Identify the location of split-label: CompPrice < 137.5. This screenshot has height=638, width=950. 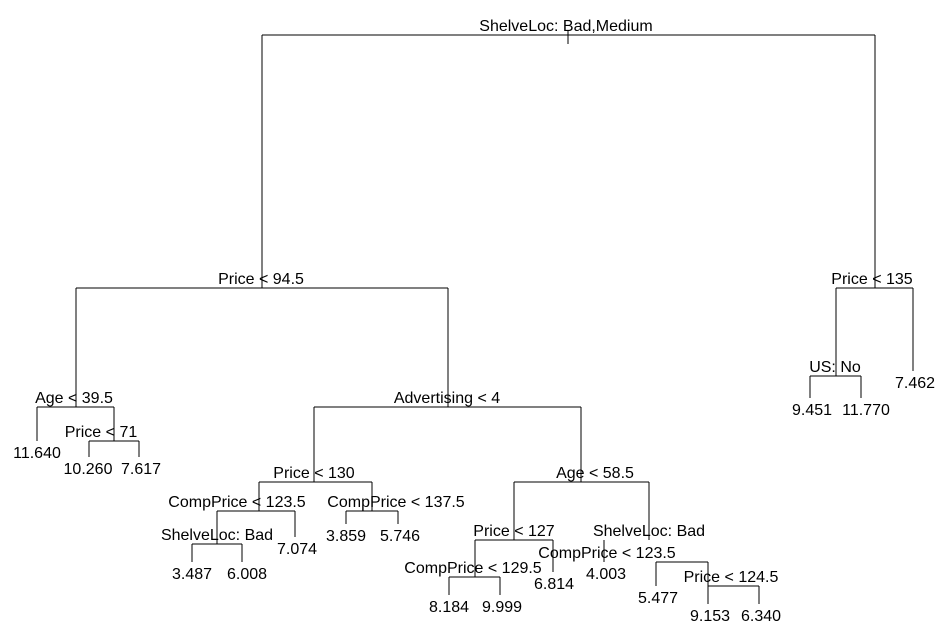
(396, 502).